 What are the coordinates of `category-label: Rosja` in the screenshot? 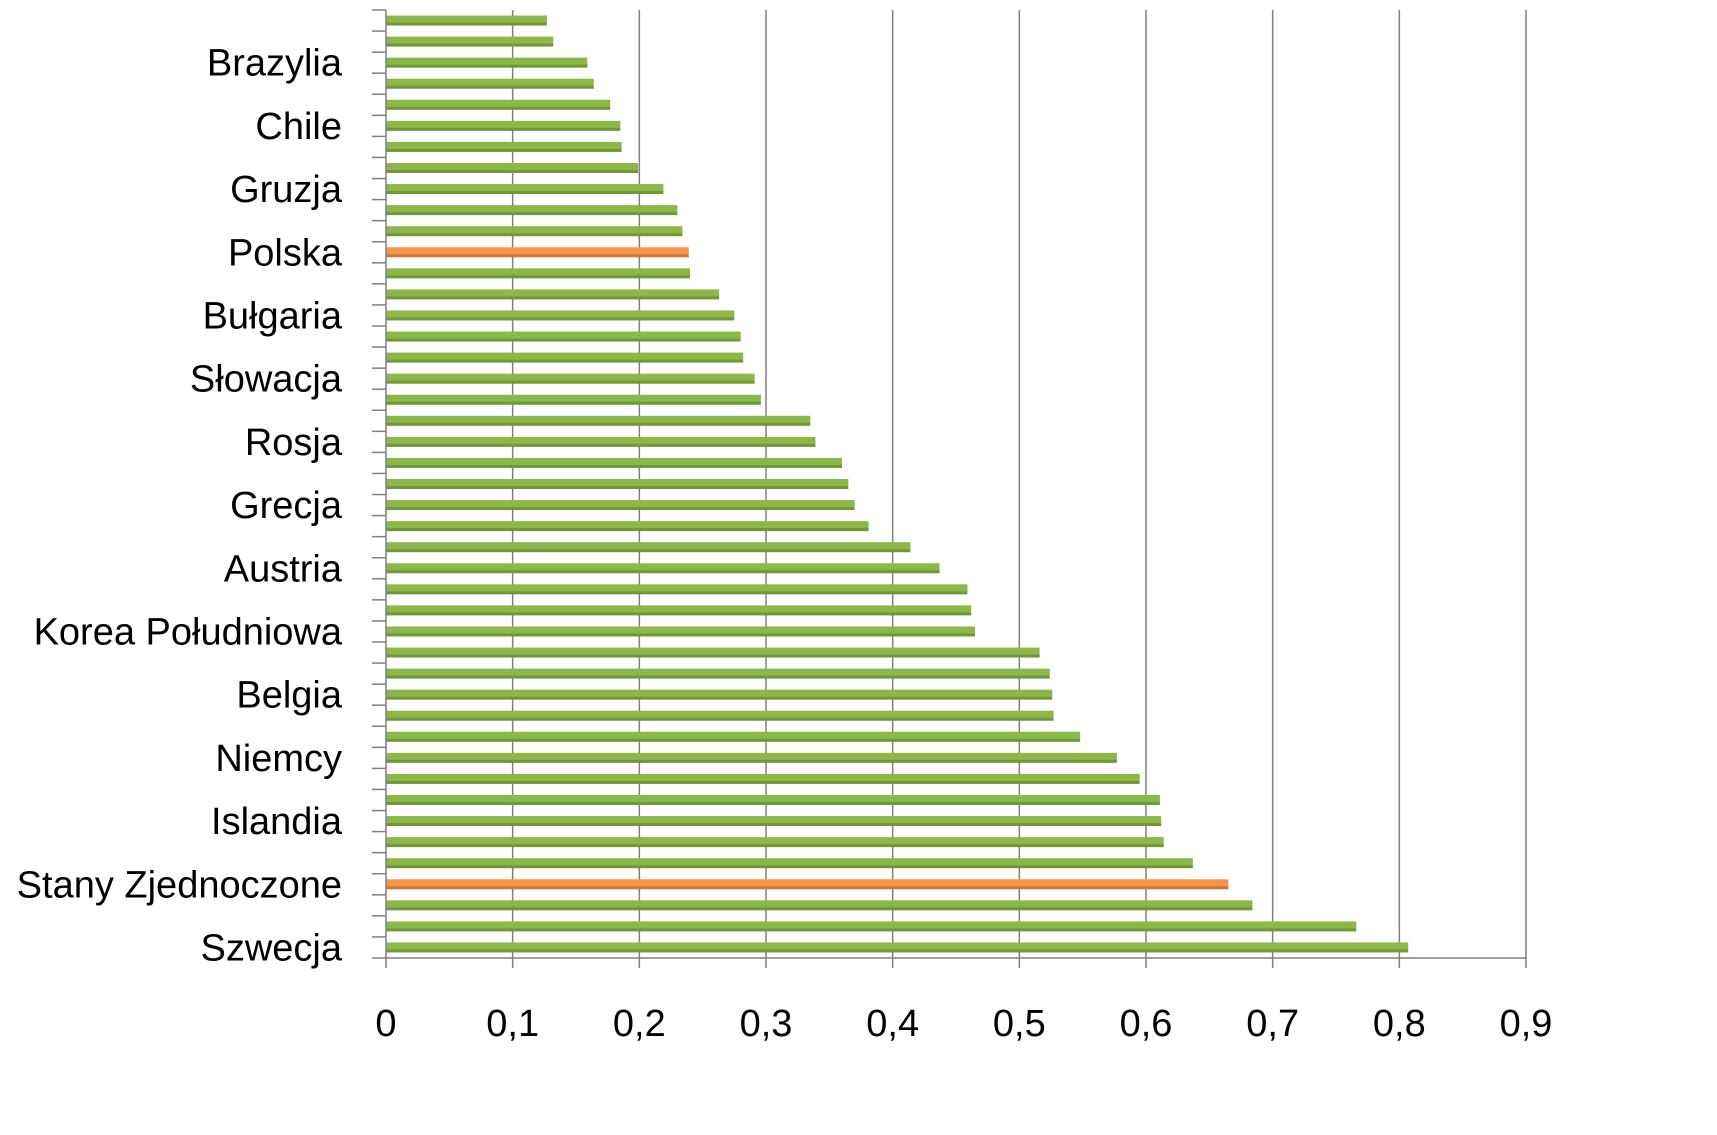 It's located at (294, 443).